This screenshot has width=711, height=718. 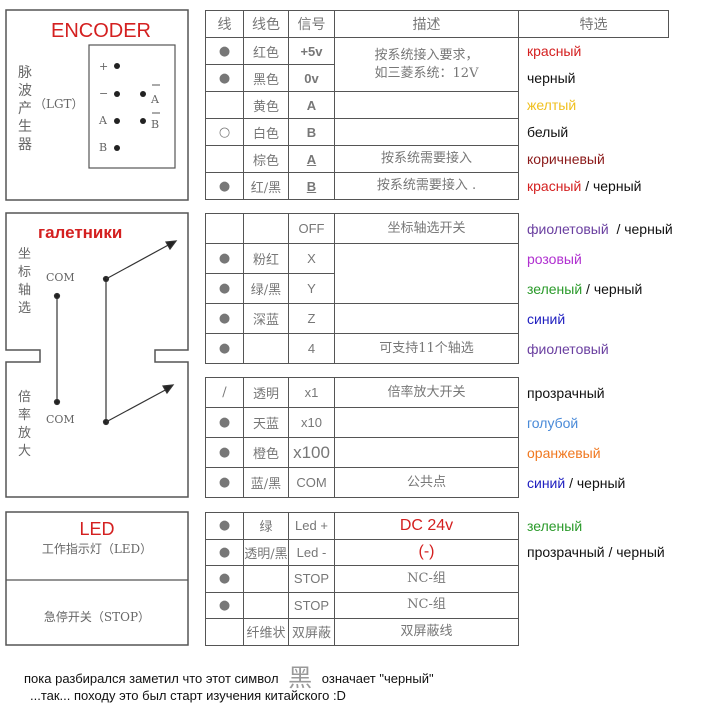 What do you see at coordinates (426, 552) in the screenshot?
I see `description: (-)` at bounding box center [426, 552].